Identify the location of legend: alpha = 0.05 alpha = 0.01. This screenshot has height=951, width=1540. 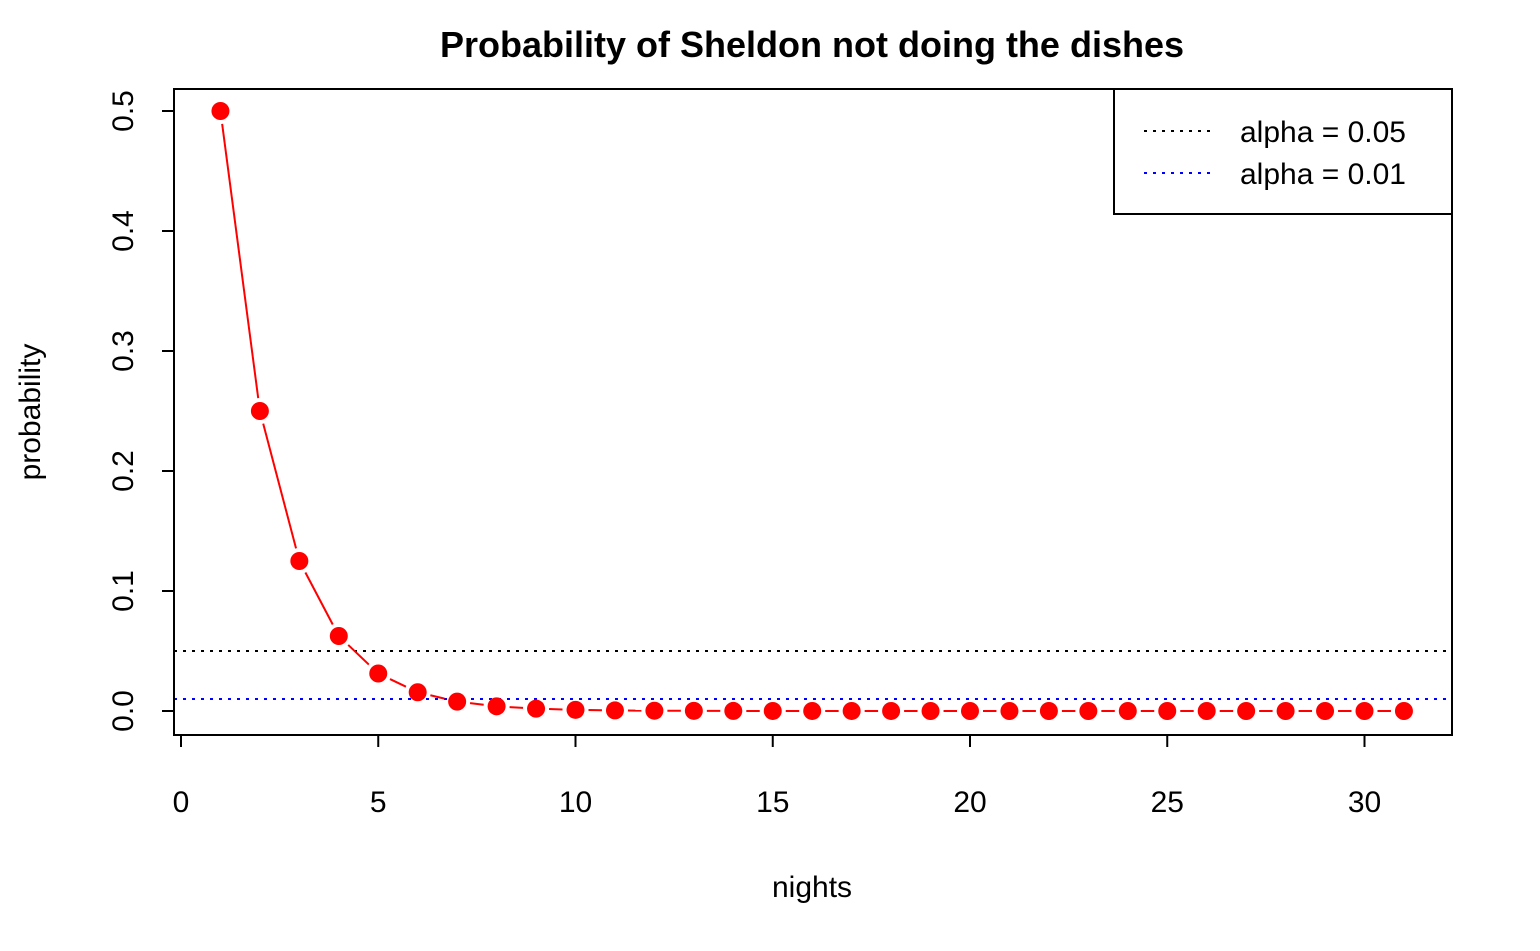
(1283, 151).